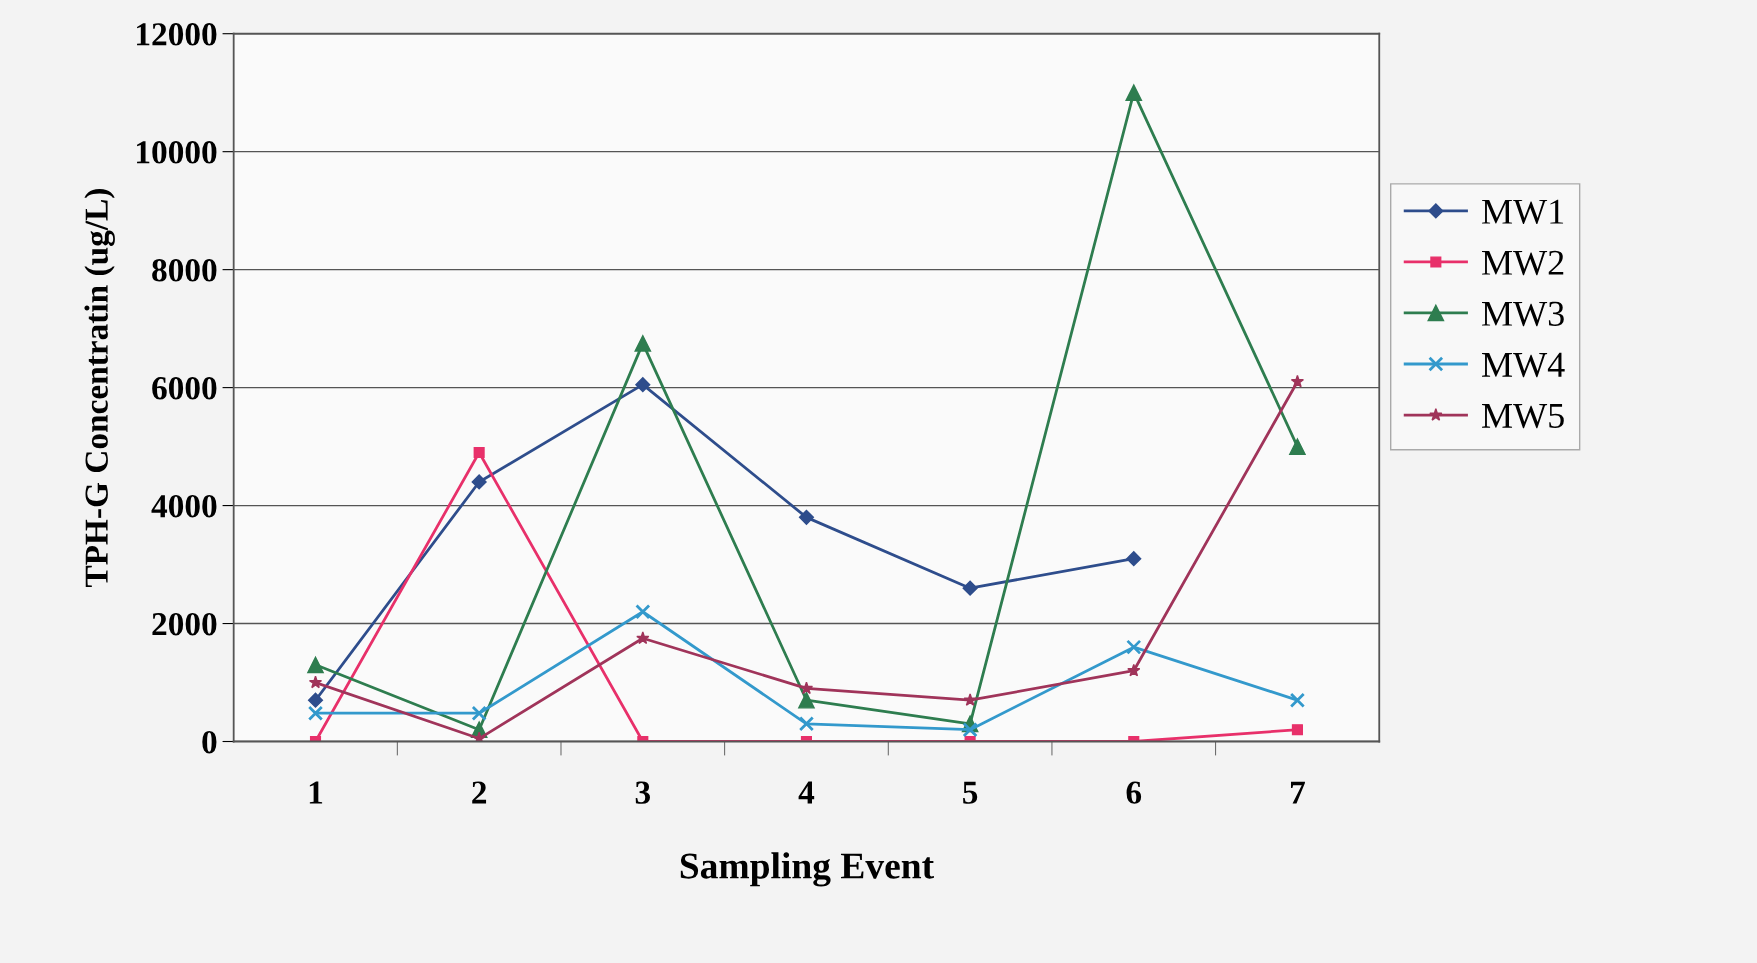 This screenshot has width=1757, height=963. What do you see at coordinates (1134, 792) in the screenshot?
I see `x-tick-label: 6` at bounding box center [1134, 792].